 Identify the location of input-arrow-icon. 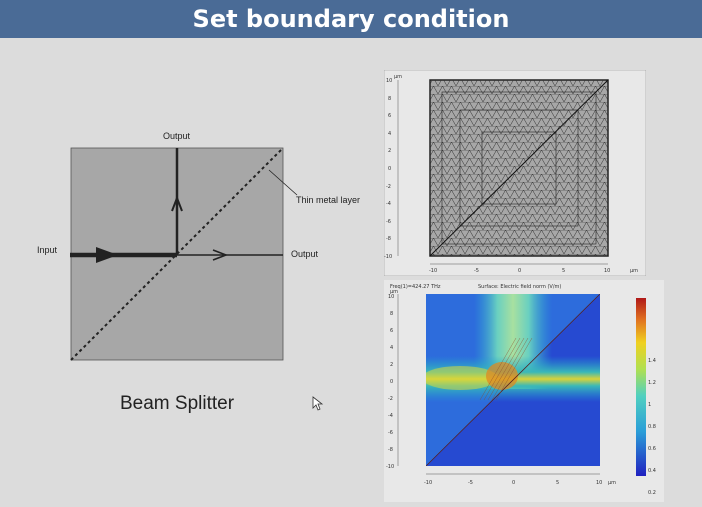
(107, 255).